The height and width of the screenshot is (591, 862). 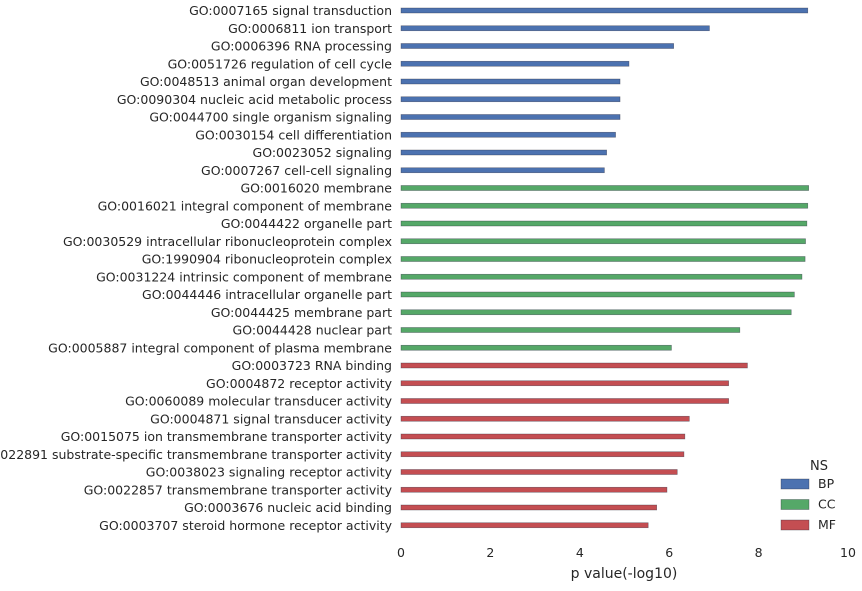 I want to click on category-label: GO:0044425 membrane part, so click(x=301, y=312).